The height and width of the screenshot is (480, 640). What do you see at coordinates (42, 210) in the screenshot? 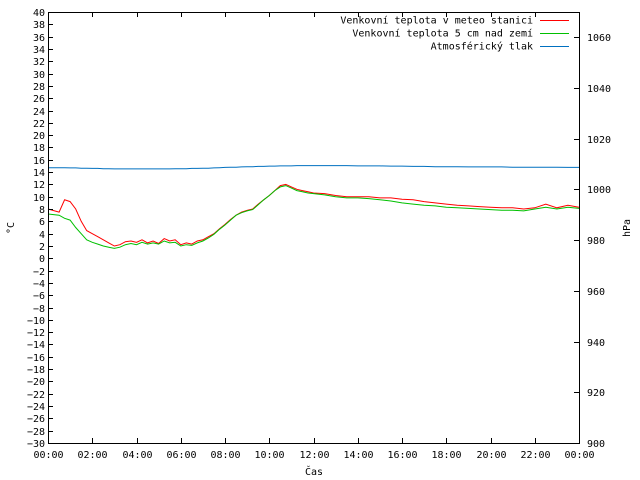
I see `y-tick-label: 8` at bounding box center [42, 210].